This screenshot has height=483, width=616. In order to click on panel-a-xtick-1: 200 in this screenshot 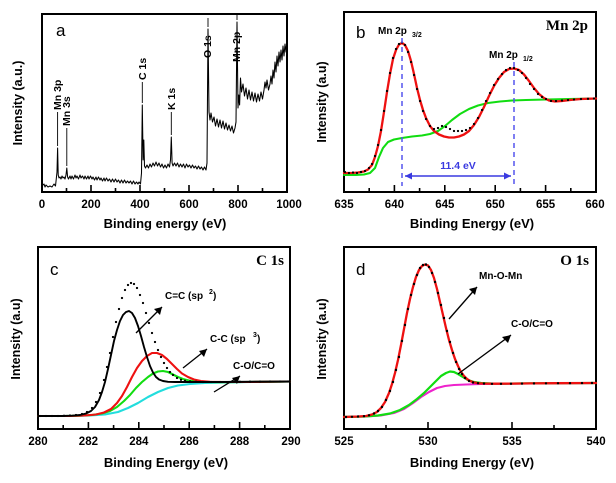, I will do `click(90, 205)`.